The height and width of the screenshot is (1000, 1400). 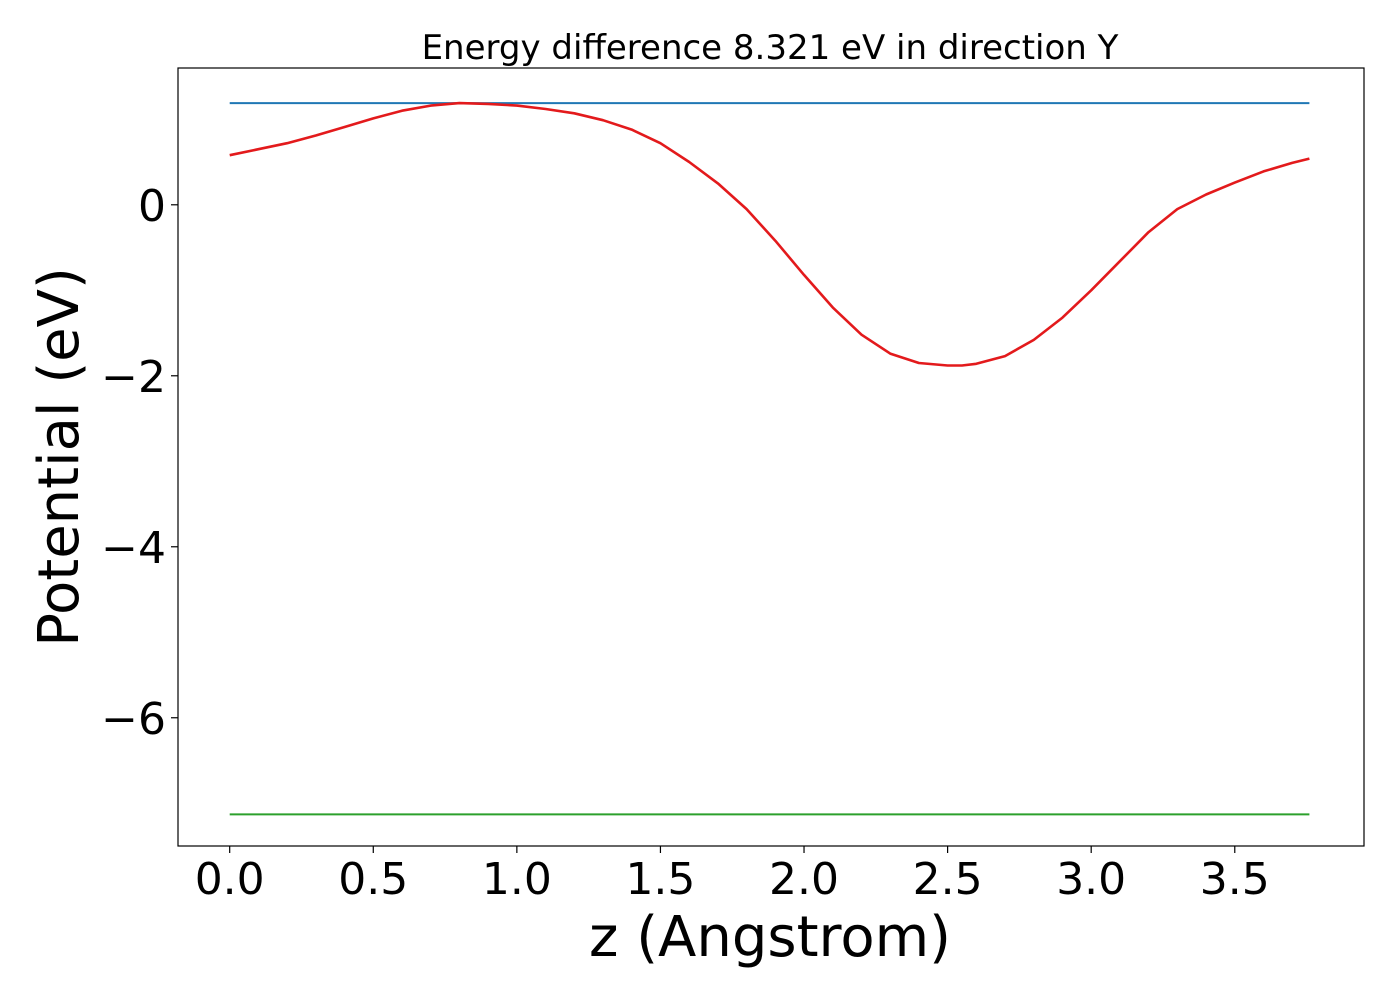 I want to click on x-axis-ticks: 0.0 0.5 1.0 1.5 2.0 2.5 3.0 3.5, so click(x=732, y=875).